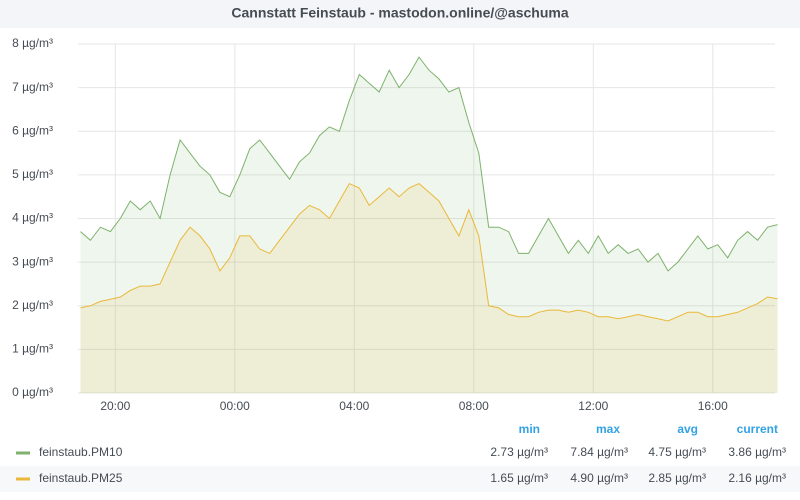 This screenshot has height=500, width=800. What do you see at coordinates (687, 429) in the screenshot?
I see `legend-column-header: avg` at bounding box center [687, 429].